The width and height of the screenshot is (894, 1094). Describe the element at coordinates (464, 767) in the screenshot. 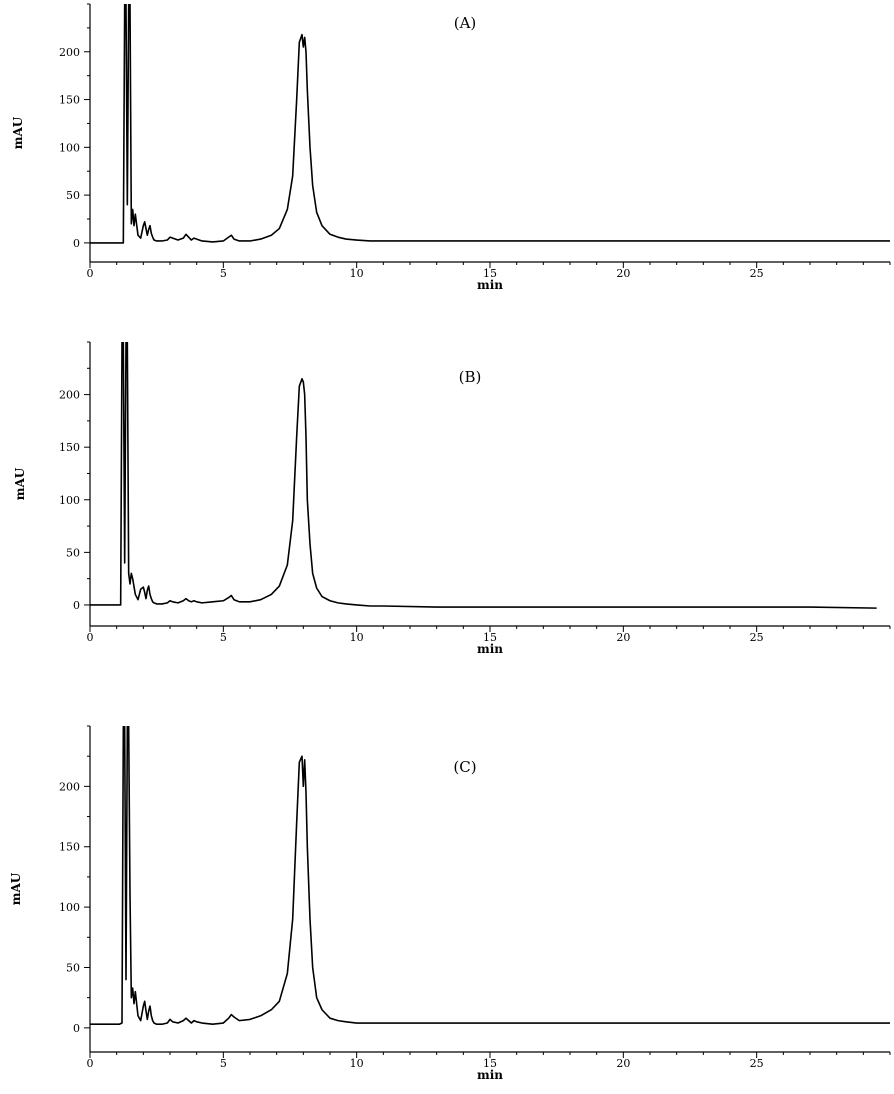

I see `panel-label: (C)` at that location.